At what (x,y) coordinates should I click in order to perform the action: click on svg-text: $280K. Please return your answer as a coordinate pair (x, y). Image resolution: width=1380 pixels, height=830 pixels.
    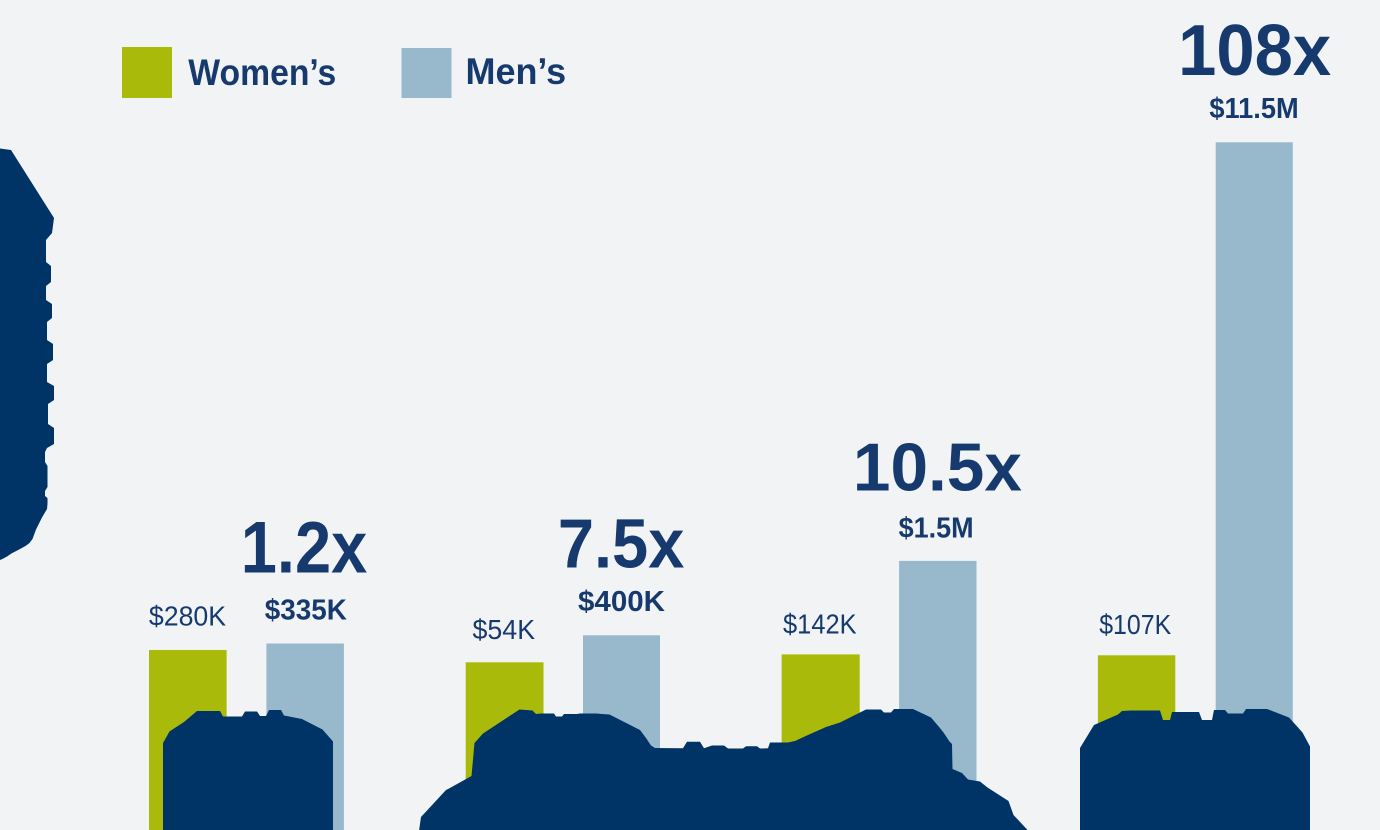
    Looking at the image, I should click on (188, 615).